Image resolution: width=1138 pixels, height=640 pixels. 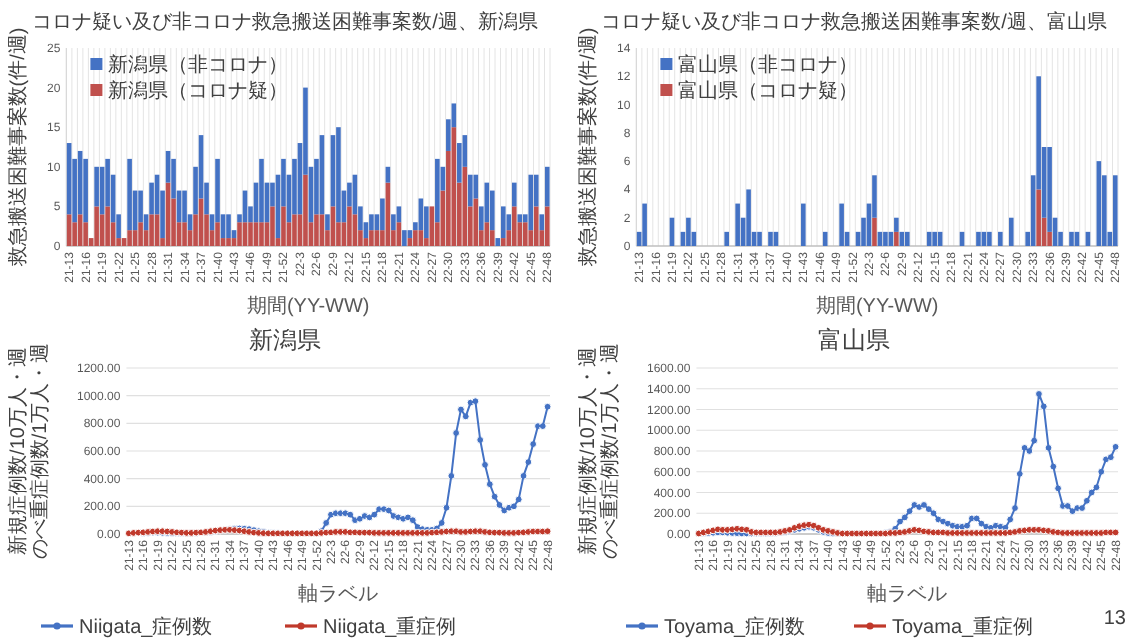 What do you see at coordinates (198, 65) in the screenshot?
I see `legend-label: 新潟県（非コロナ）` at bounding box center [198, 65].